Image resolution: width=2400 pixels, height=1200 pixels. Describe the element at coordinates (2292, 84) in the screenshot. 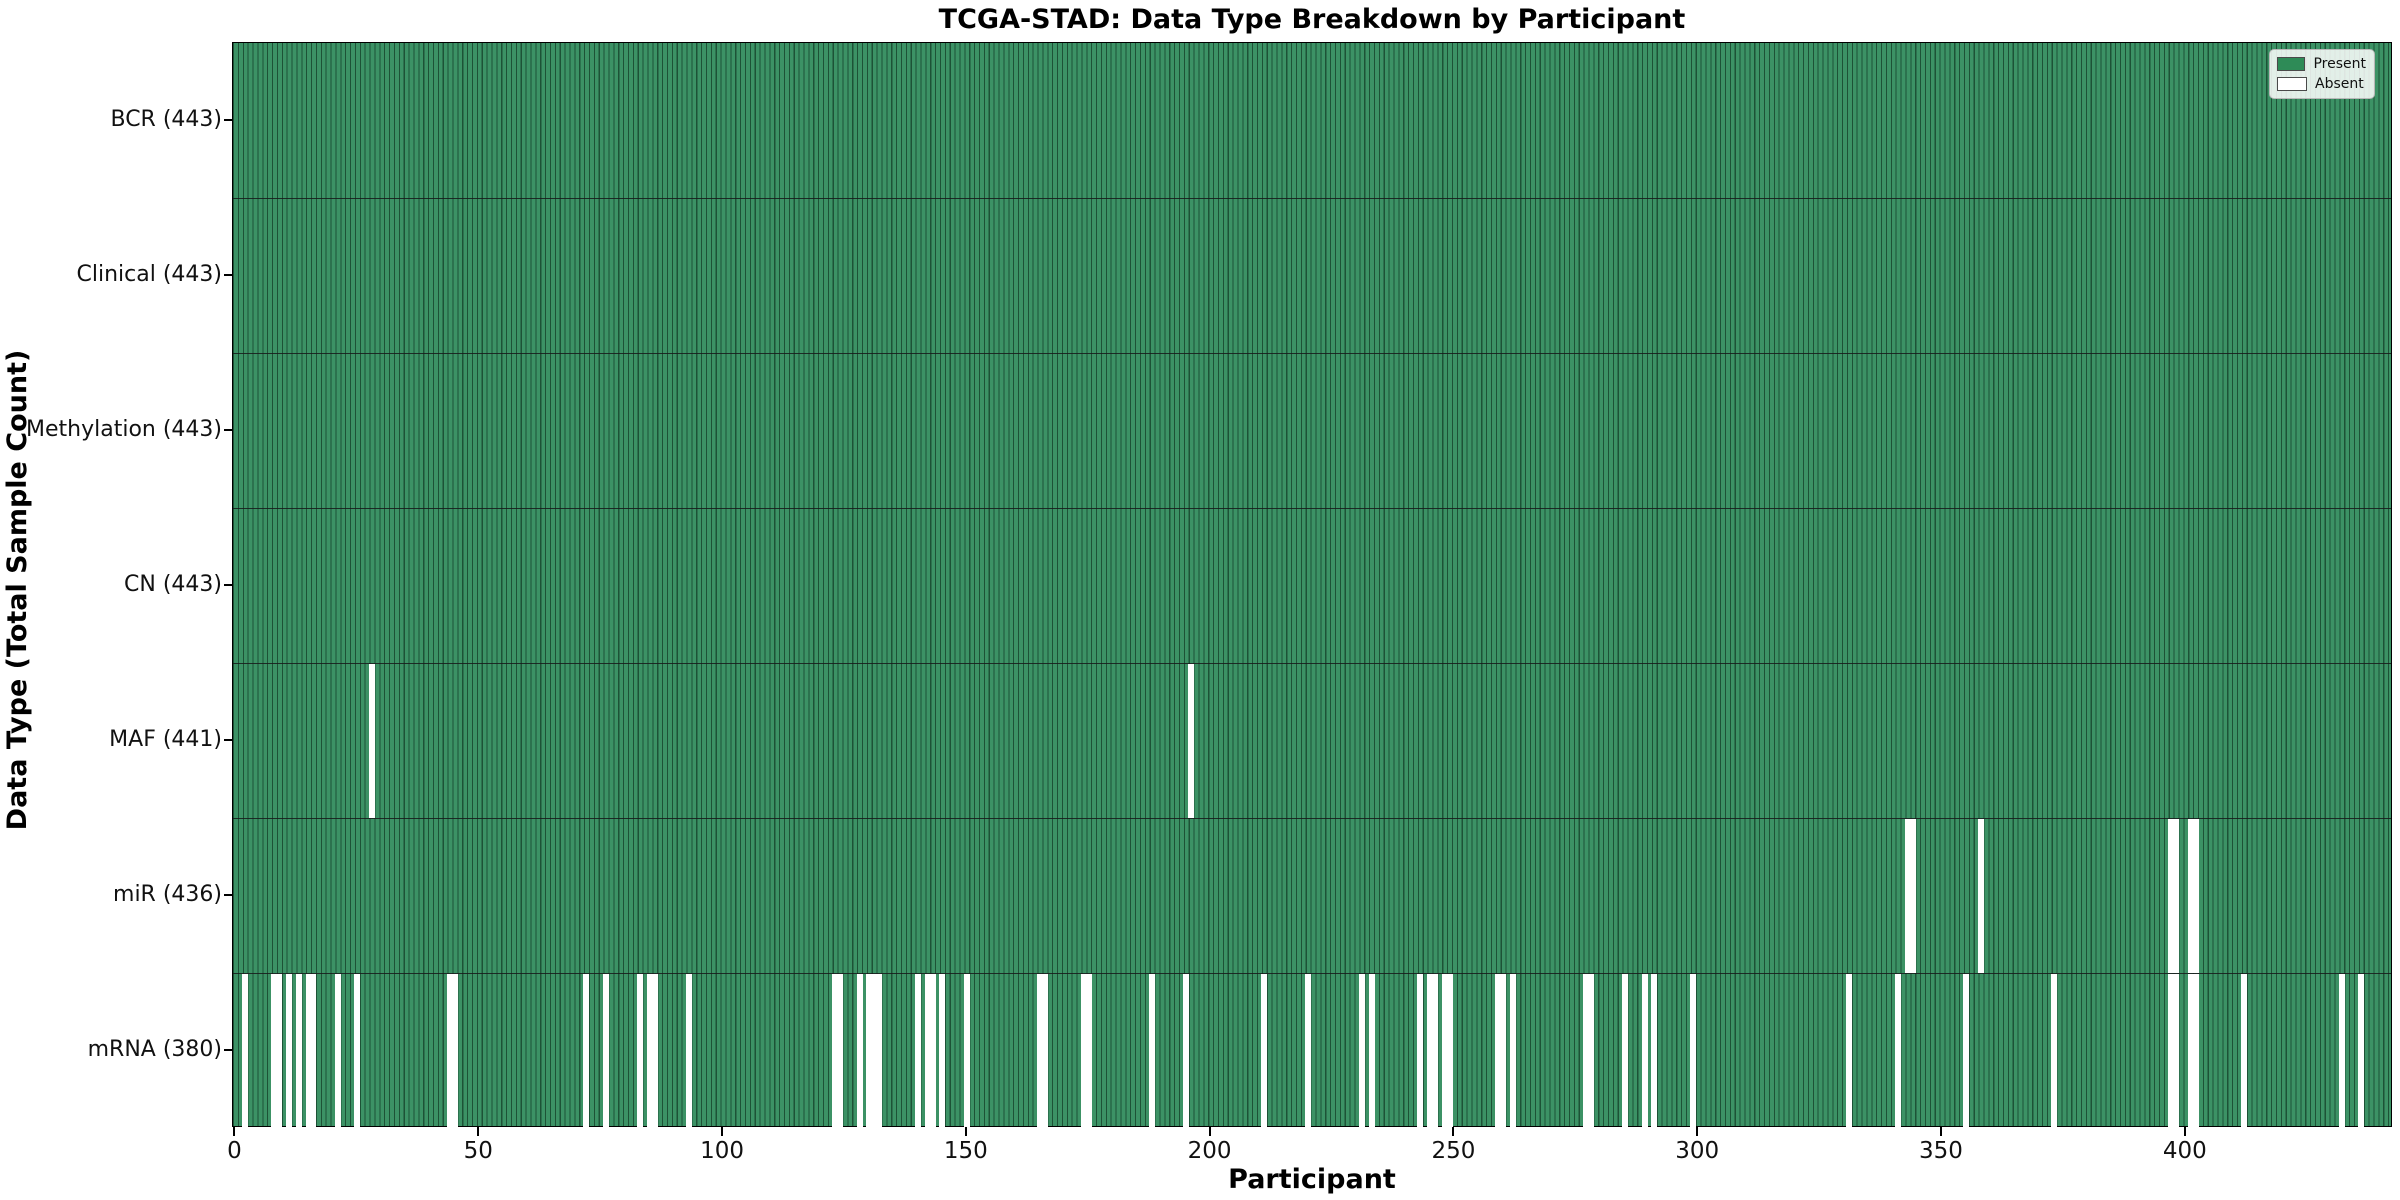

I see `legend-swatch-icon` at that location.